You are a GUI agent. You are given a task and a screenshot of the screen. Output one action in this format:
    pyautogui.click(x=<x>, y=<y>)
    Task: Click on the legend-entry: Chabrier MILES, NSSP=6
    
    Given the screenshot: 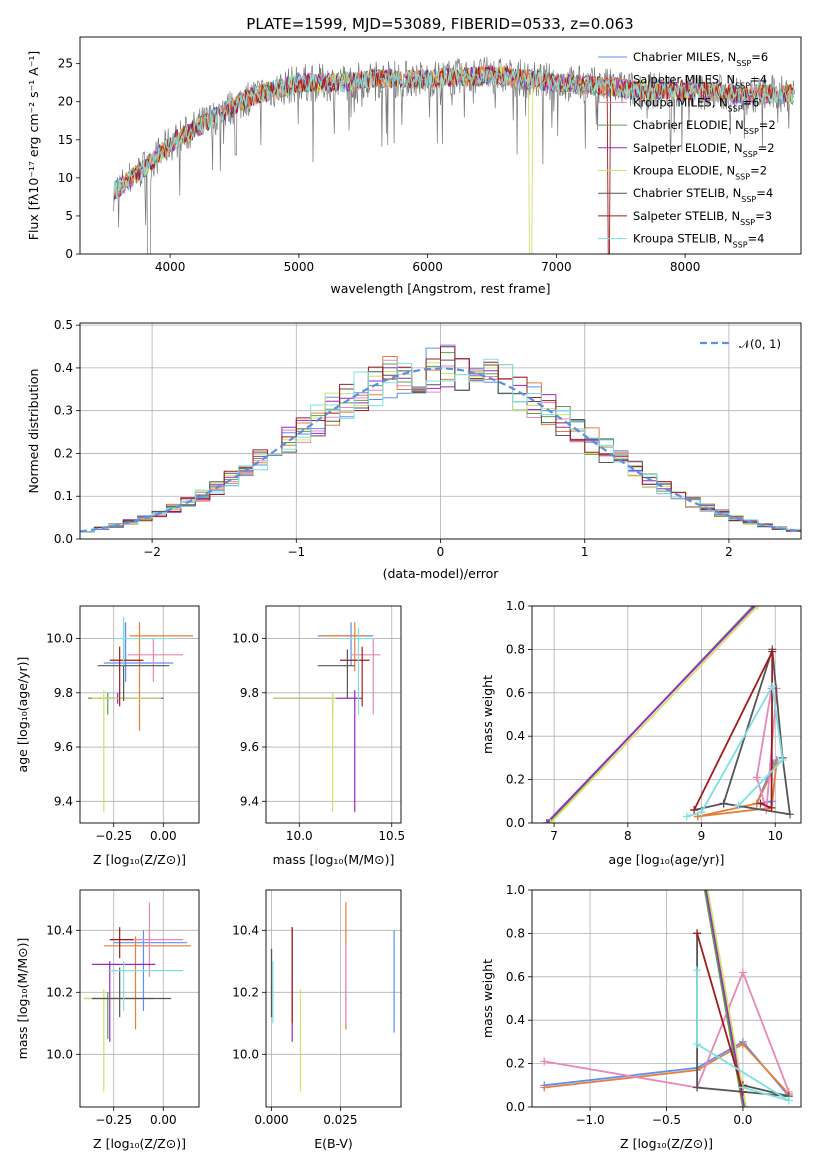 What is the action you would take?
    pyautogui.click(x=700, y=59)
    